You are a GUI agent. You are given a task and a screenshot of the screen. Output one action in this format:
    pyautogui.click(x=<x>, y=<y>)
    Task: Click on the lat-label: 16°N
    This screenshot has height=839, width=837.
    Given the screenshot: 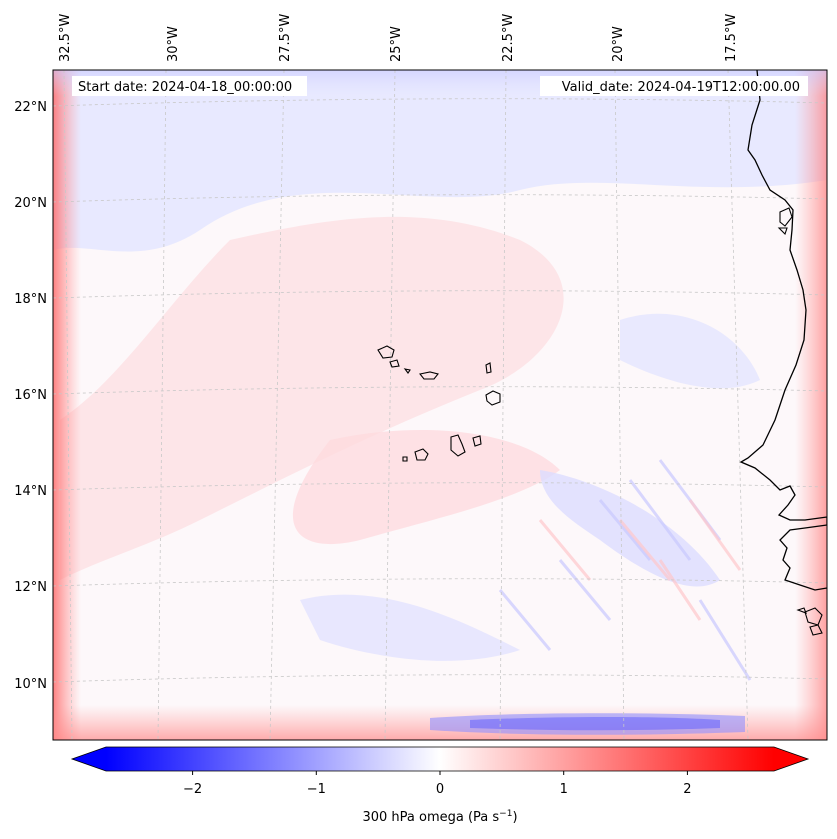 What is the action you would take?
    pyautogui.click(x=30, y=395)
    